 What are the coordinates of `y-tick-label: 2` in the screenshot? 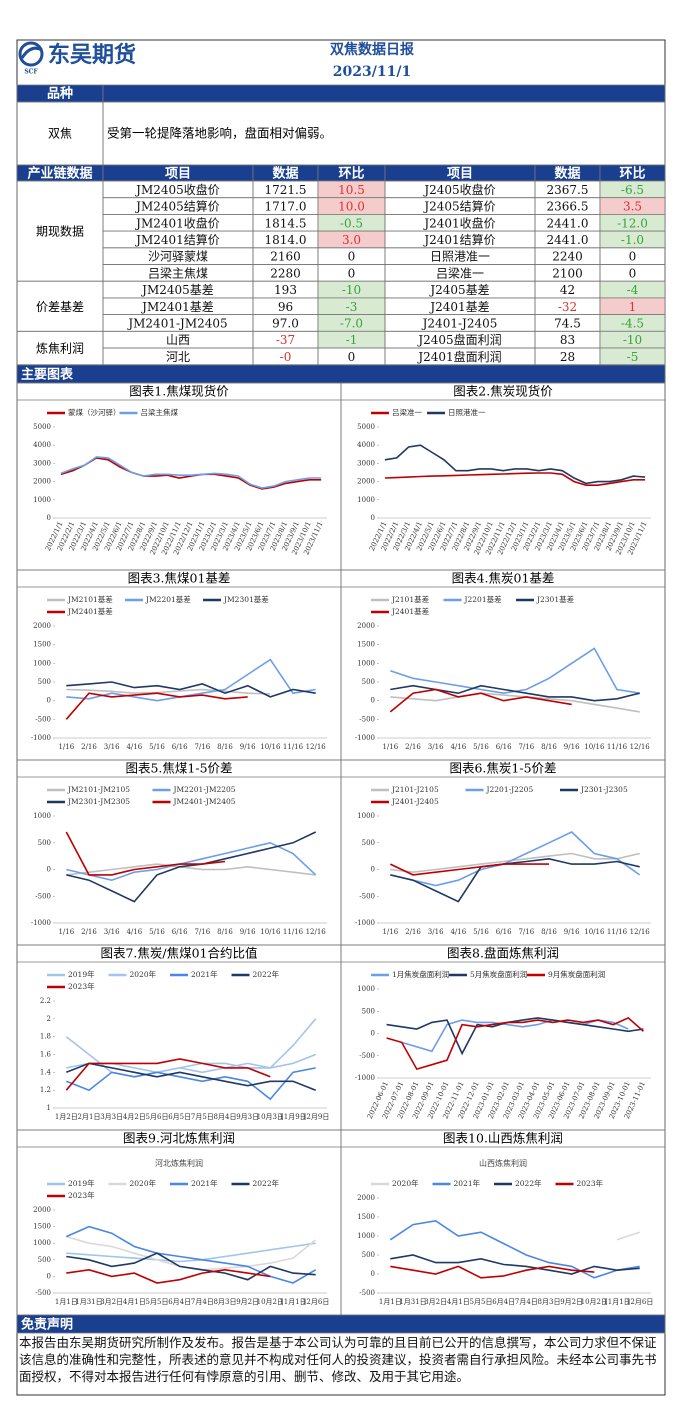 It's located at (49, 1019).